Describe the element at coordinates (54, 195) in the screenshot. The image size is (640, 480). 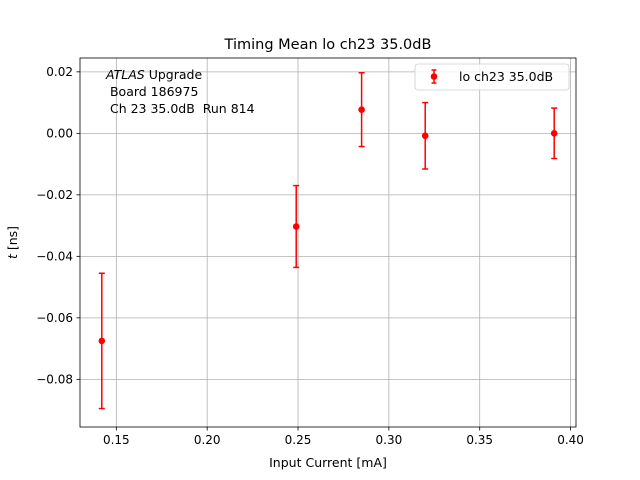
I see `y-tick-label: −0.02` at that location.